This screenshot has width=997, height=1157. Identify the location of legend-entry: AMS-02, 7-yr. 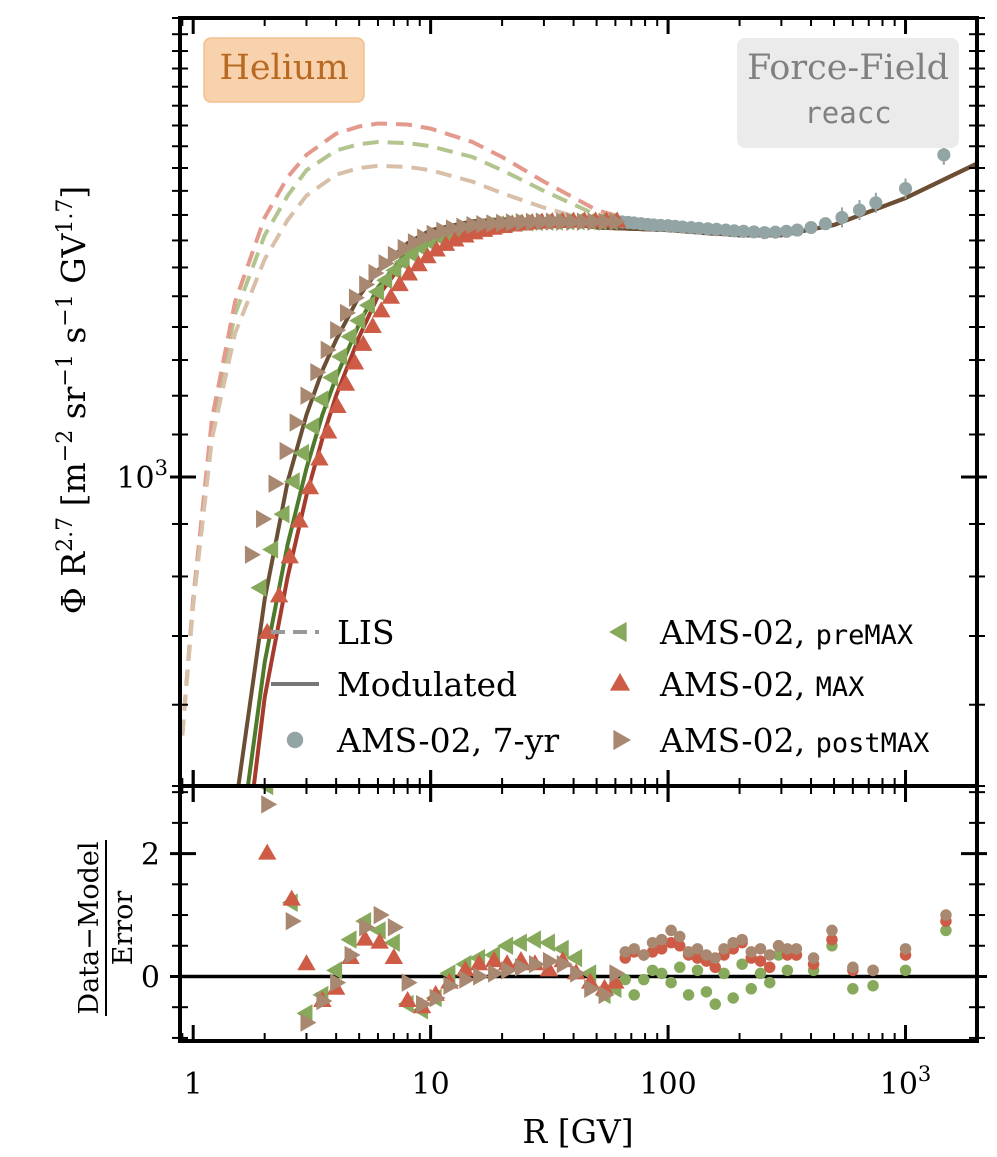
(422, 740).